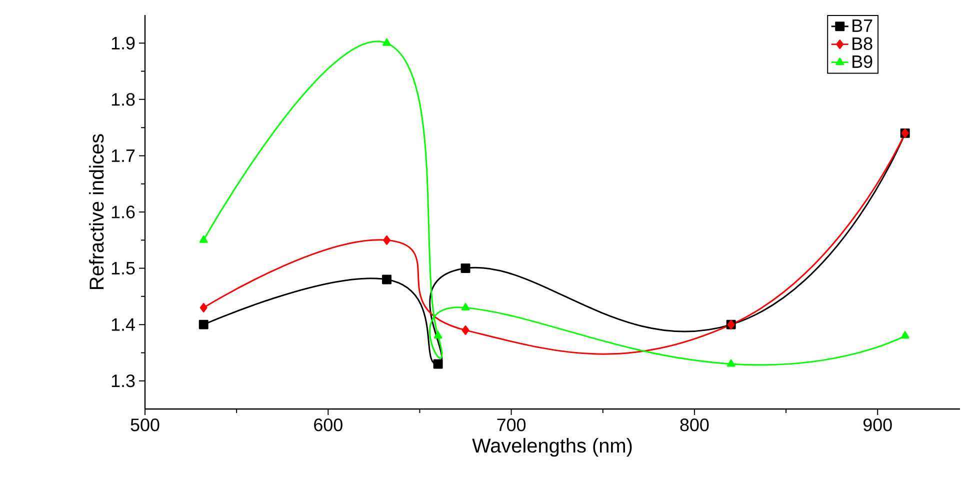 The height and width of the screenshot is (486, 964). I want to click on y-tick-label: 1.4, so click(123, 324).